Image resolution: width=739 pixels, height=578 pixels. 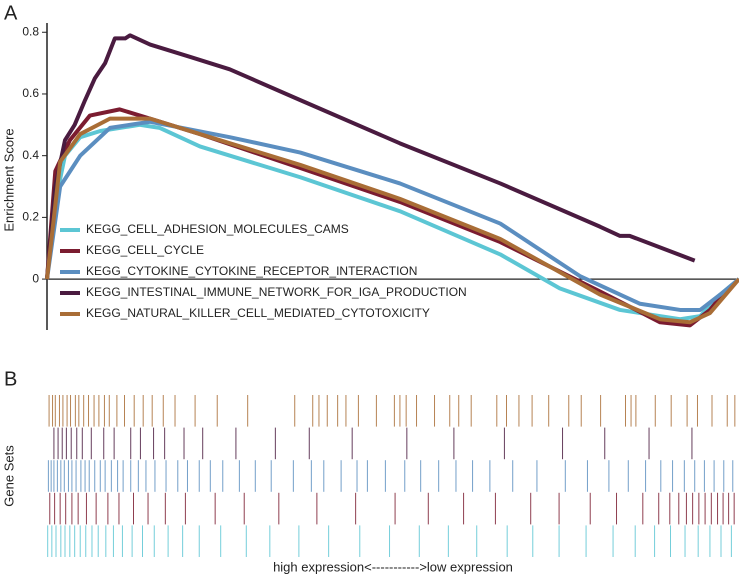 What do you see at coordinates (10, 379) in the screenshot?
I see `panel-label: B` at bounding box center [10, 379].